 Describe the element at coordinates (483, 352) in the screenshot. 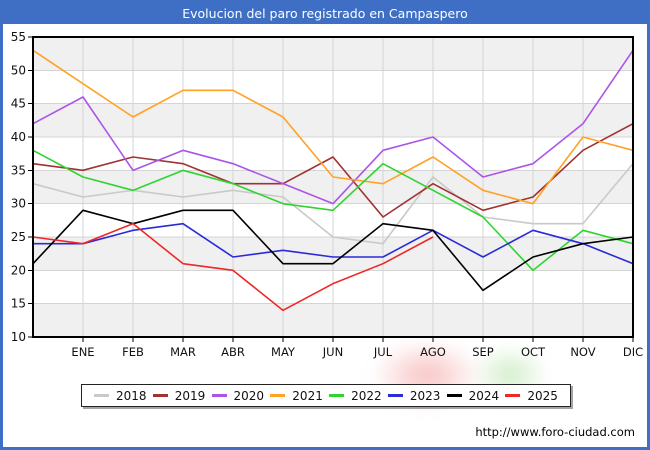

I see `x-tick-label-sep: SEP` at that location.